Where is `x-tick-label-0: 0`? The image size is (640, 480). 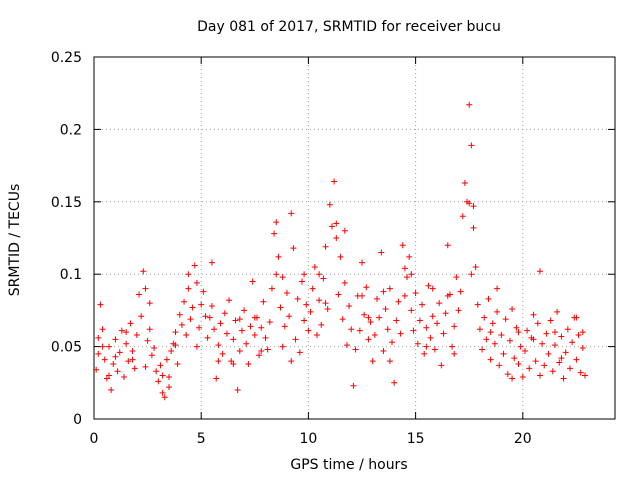
x-tick-label-0: 0 is located at coordinates (94, 439).